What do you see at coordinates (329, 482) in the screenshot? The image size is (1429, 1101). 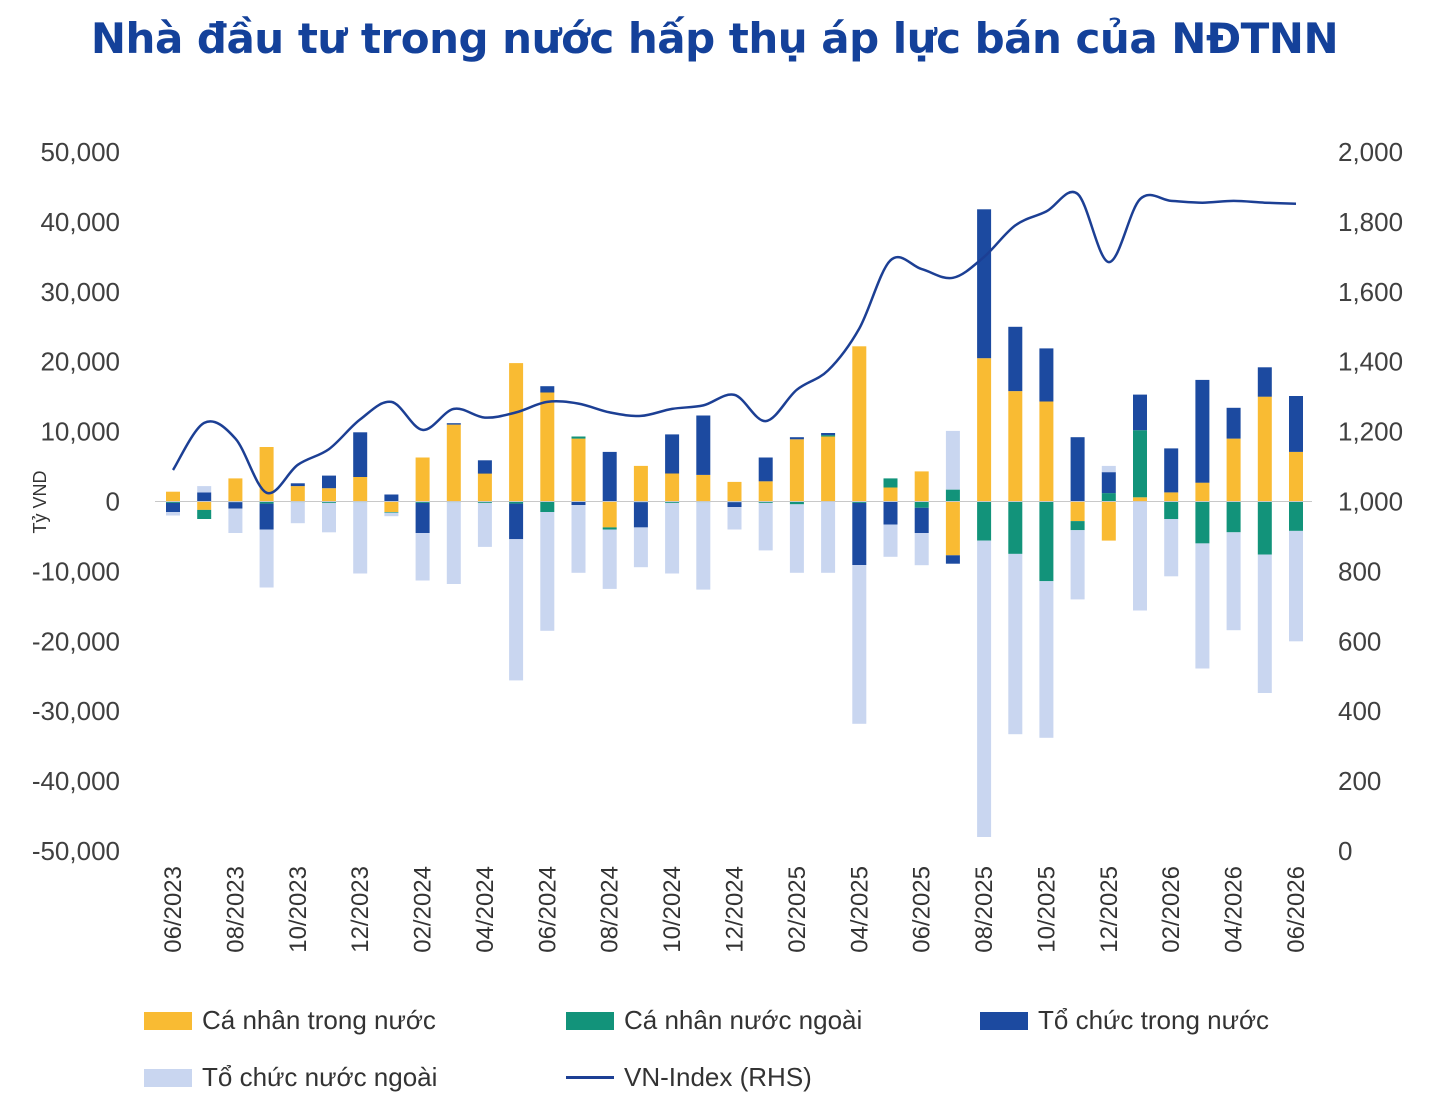 I see `bar-segment-s2-11/2023` at bounding box center [329, 482].